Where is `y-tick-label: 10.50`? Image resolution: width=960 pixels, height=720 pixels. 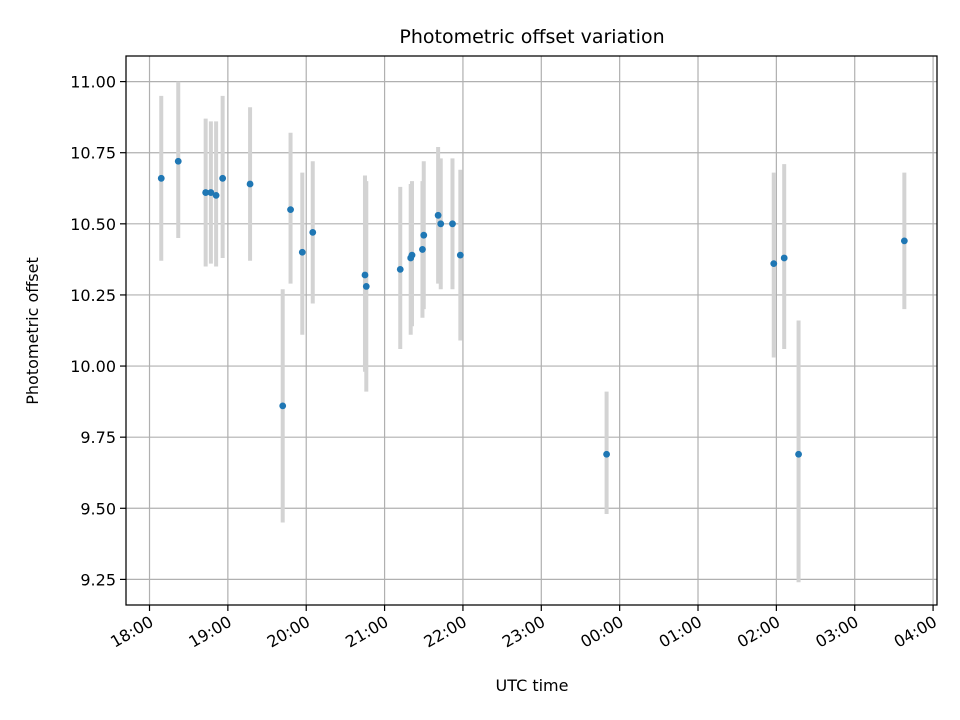
y-tick-label: 10.50 is located at coordinates (93, 224).